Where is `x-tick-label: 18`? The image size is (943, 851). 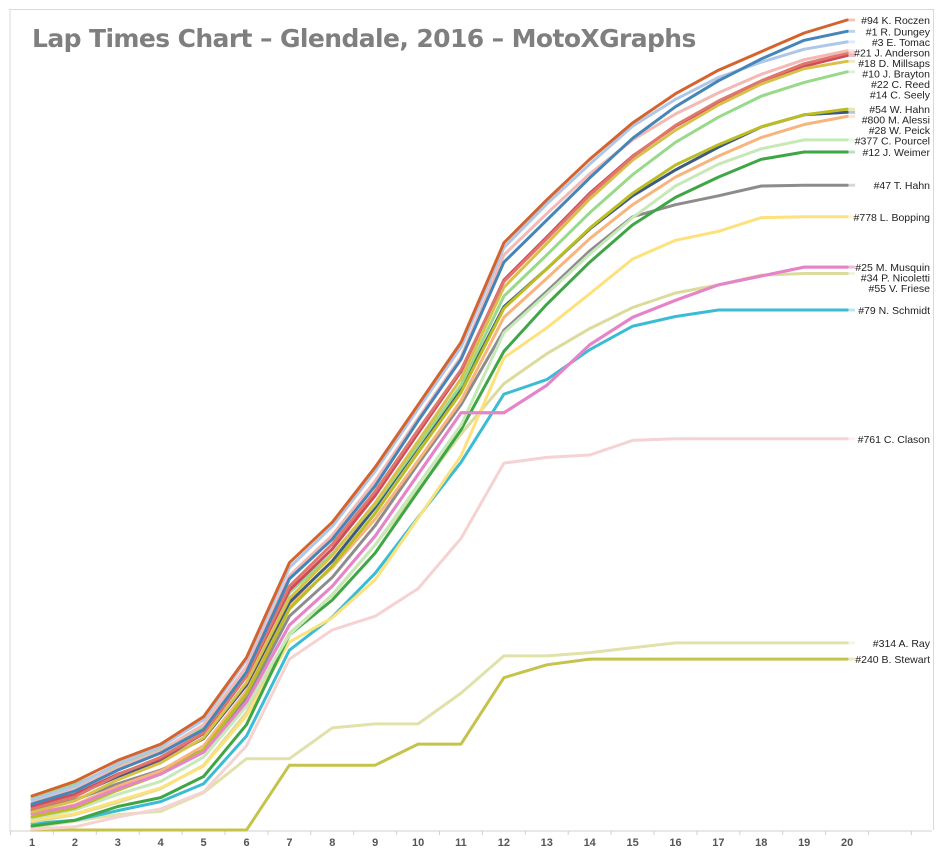
x-tick-label: 18 is located at coordinates (761, 843).